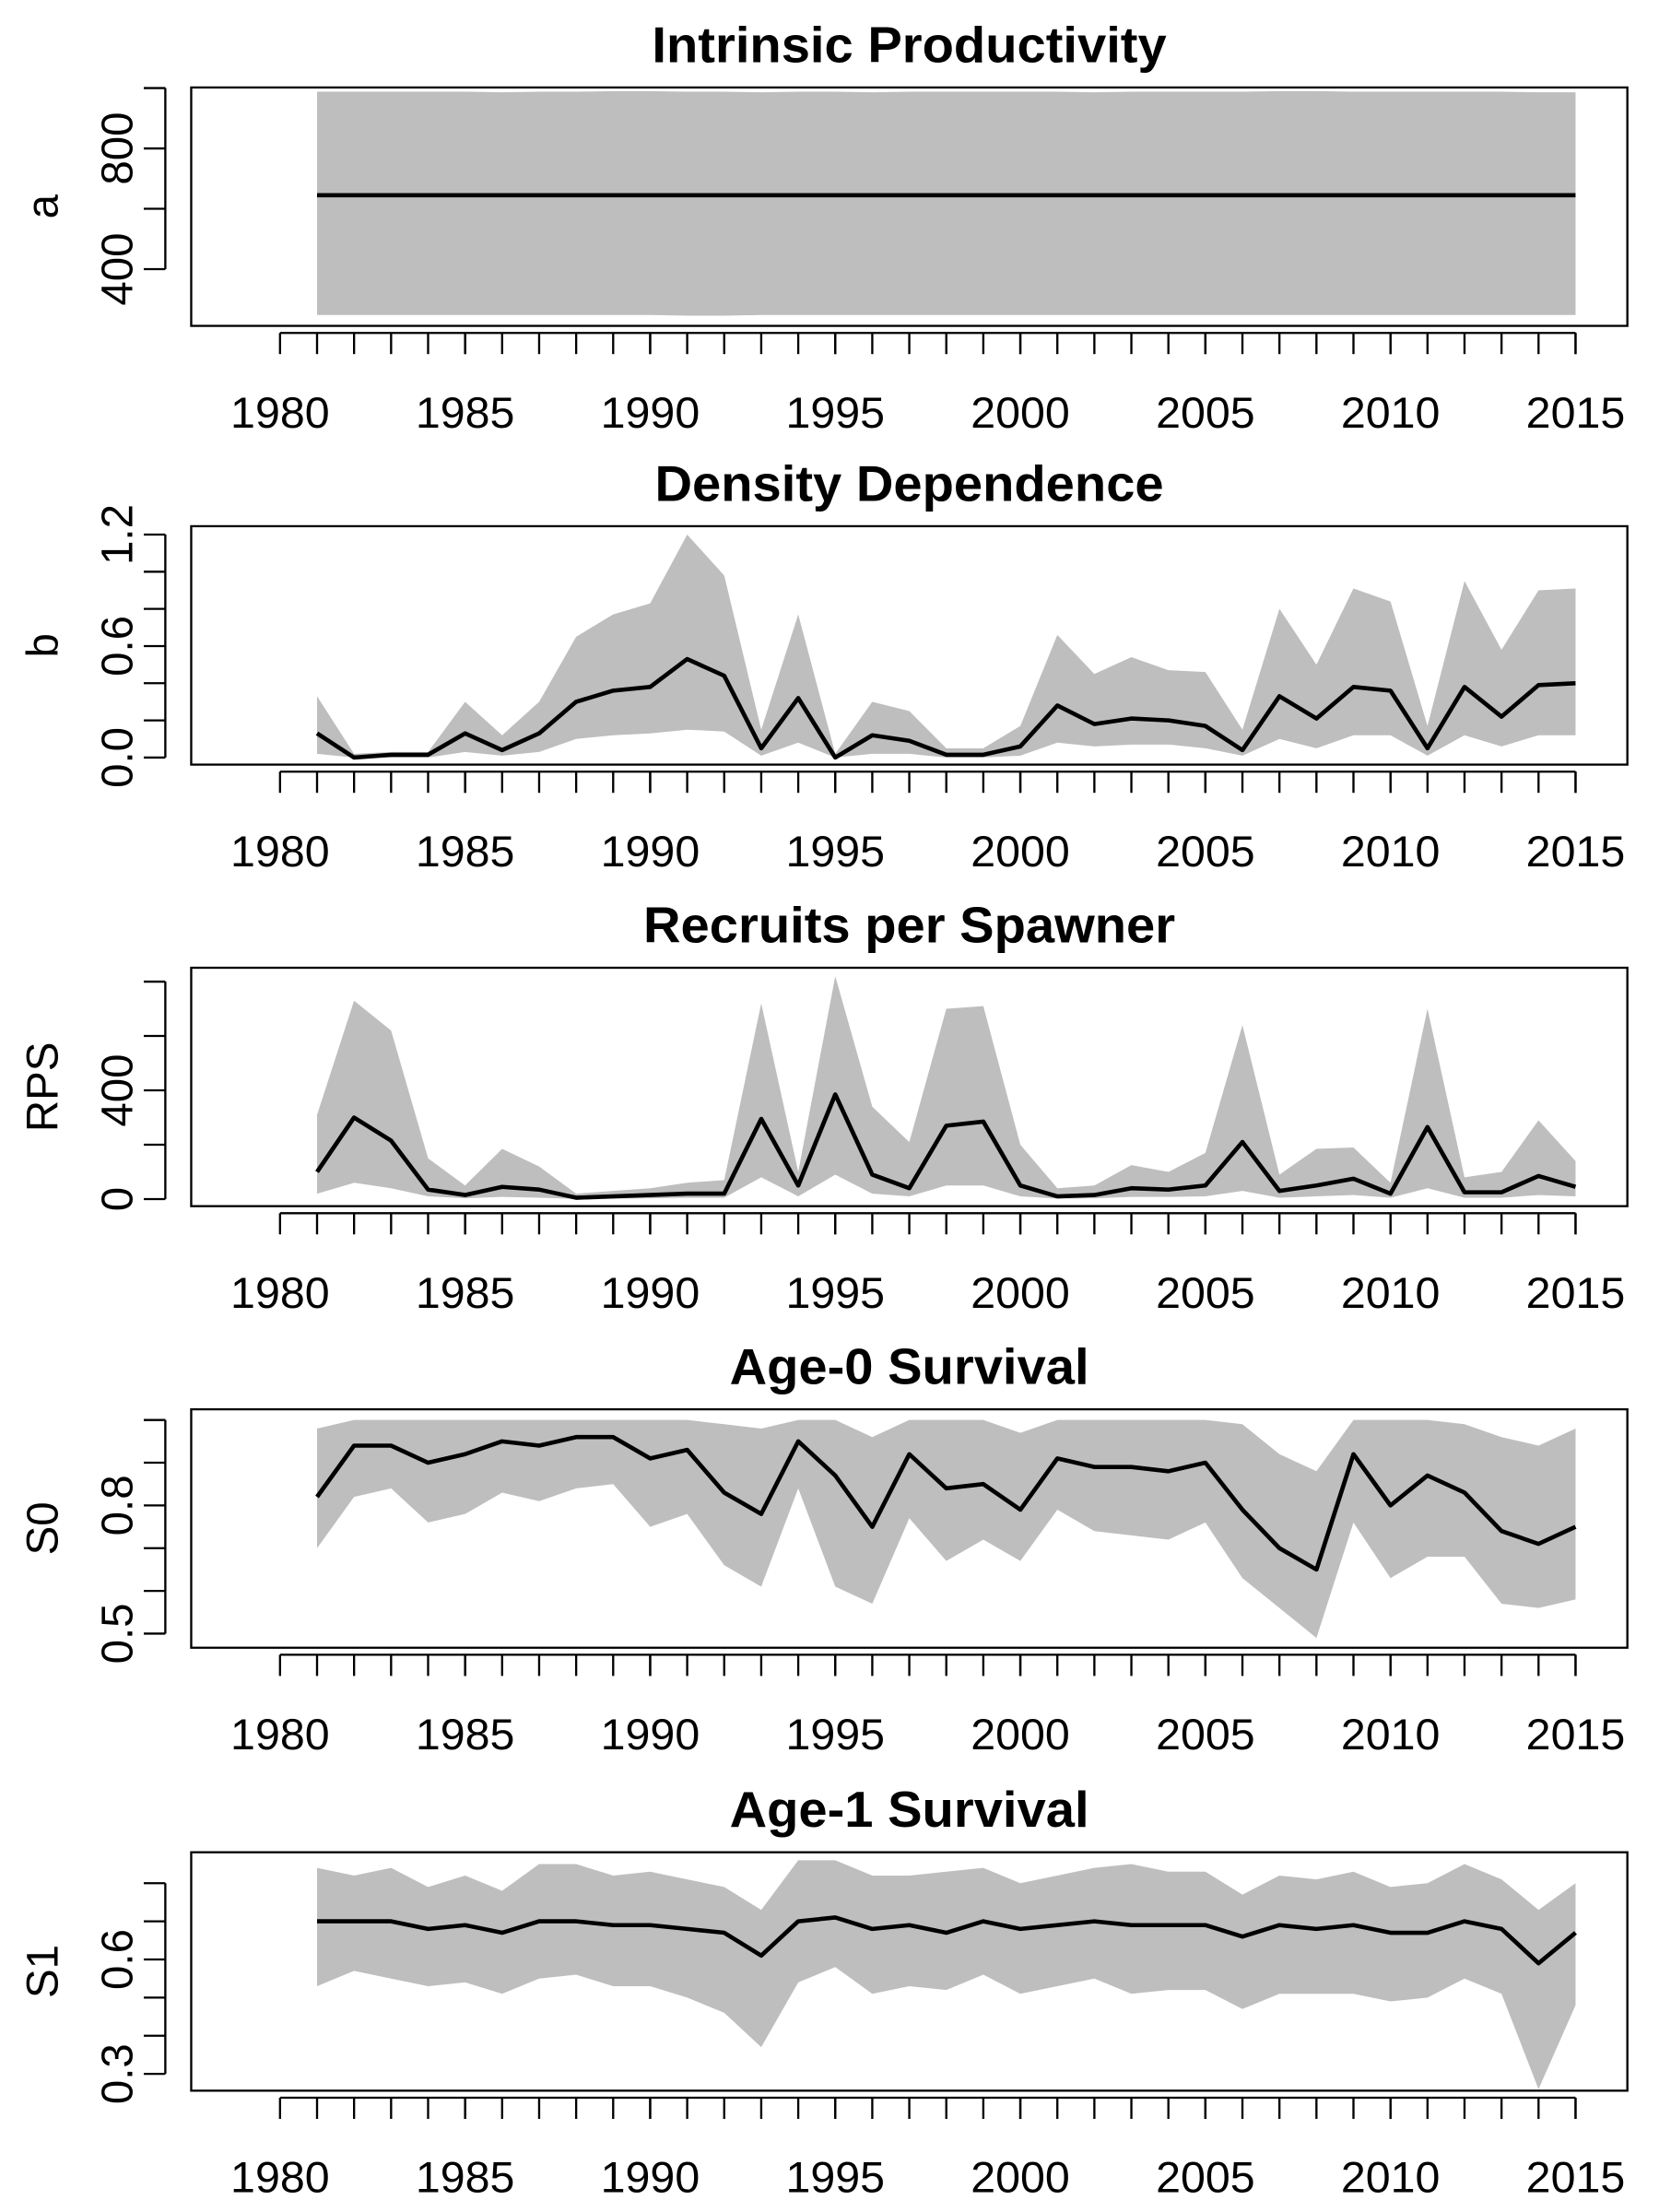 Image resolution: width=1659 pixels, height=2212 pixels. Describe the element at coordinates (42, 1971) in the screenshot. I see `y-axis-label: S1` at that location.